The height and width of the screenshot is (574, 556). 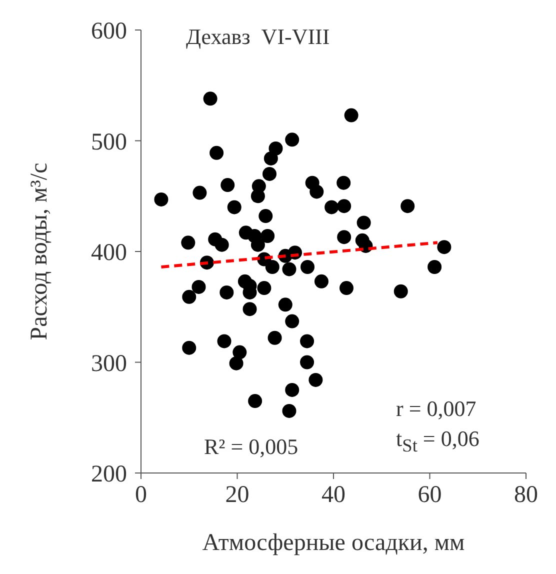 What do you see at coordinates (109, 253) in the screenshot?
I see `y-tick-label: 400` at bounding box center [109, 253].